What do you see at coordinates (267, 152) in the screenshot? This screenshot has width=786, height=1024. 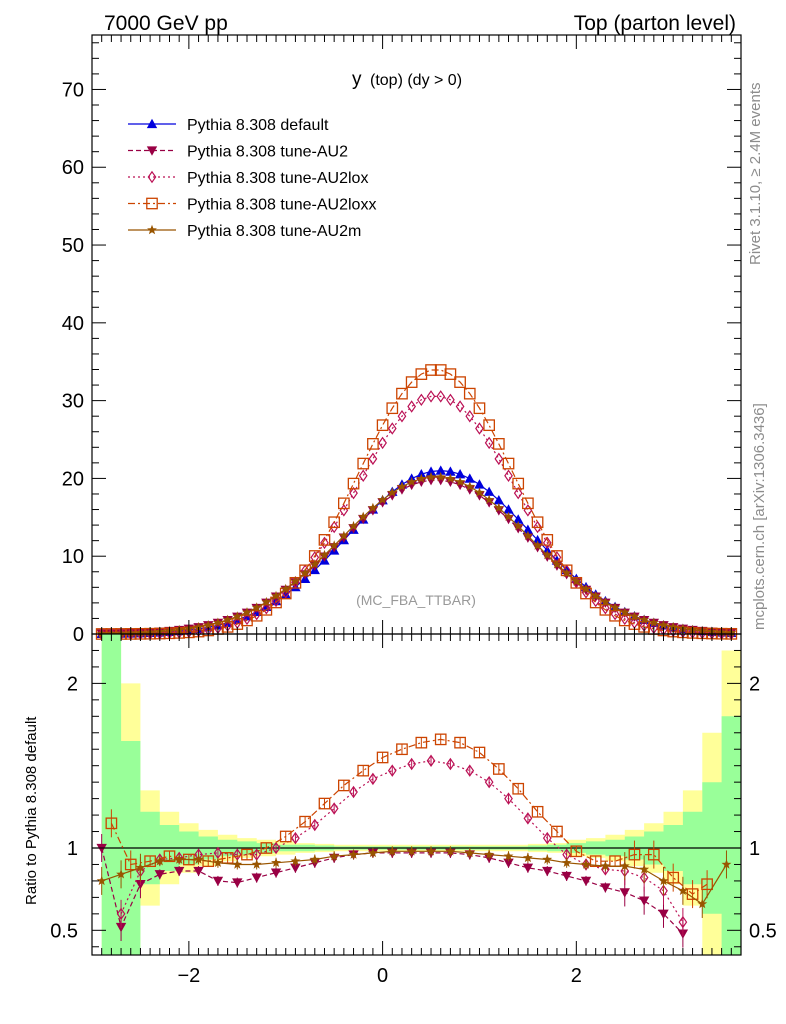 I see `legend-label: Pythia 8.308 tune-AU2` at bounding box center [267, 152].